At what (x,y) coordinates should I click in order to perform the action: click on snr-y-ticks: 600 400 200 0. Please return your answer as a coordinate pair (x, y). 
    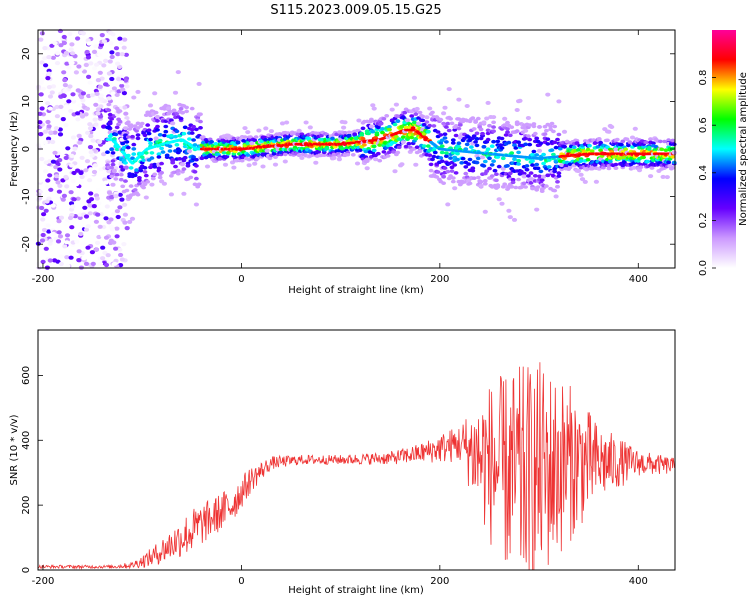
    Looking at the image, I should click on (32, 469).